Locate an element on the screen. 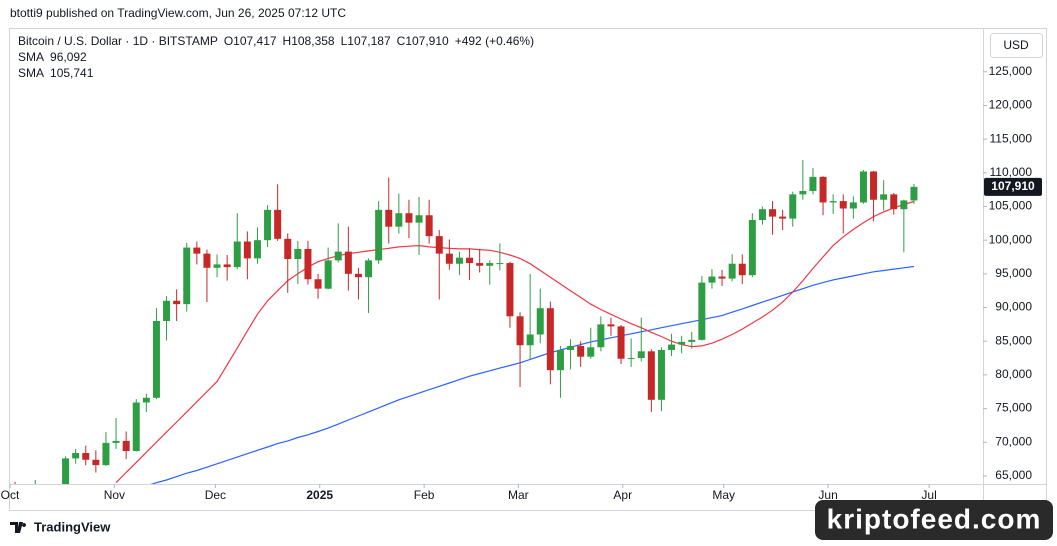 The height and width of the screenshot is (546, 1057). watermark-box is located at coordinates (934, 520).